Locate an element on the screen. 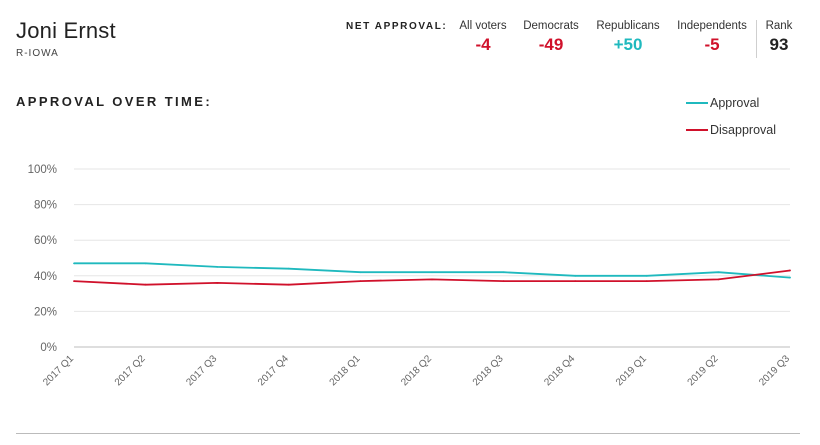 The height and width of the screenshot is (445, 820). y-tick-label: 0% is located at coordinates (48, 348).